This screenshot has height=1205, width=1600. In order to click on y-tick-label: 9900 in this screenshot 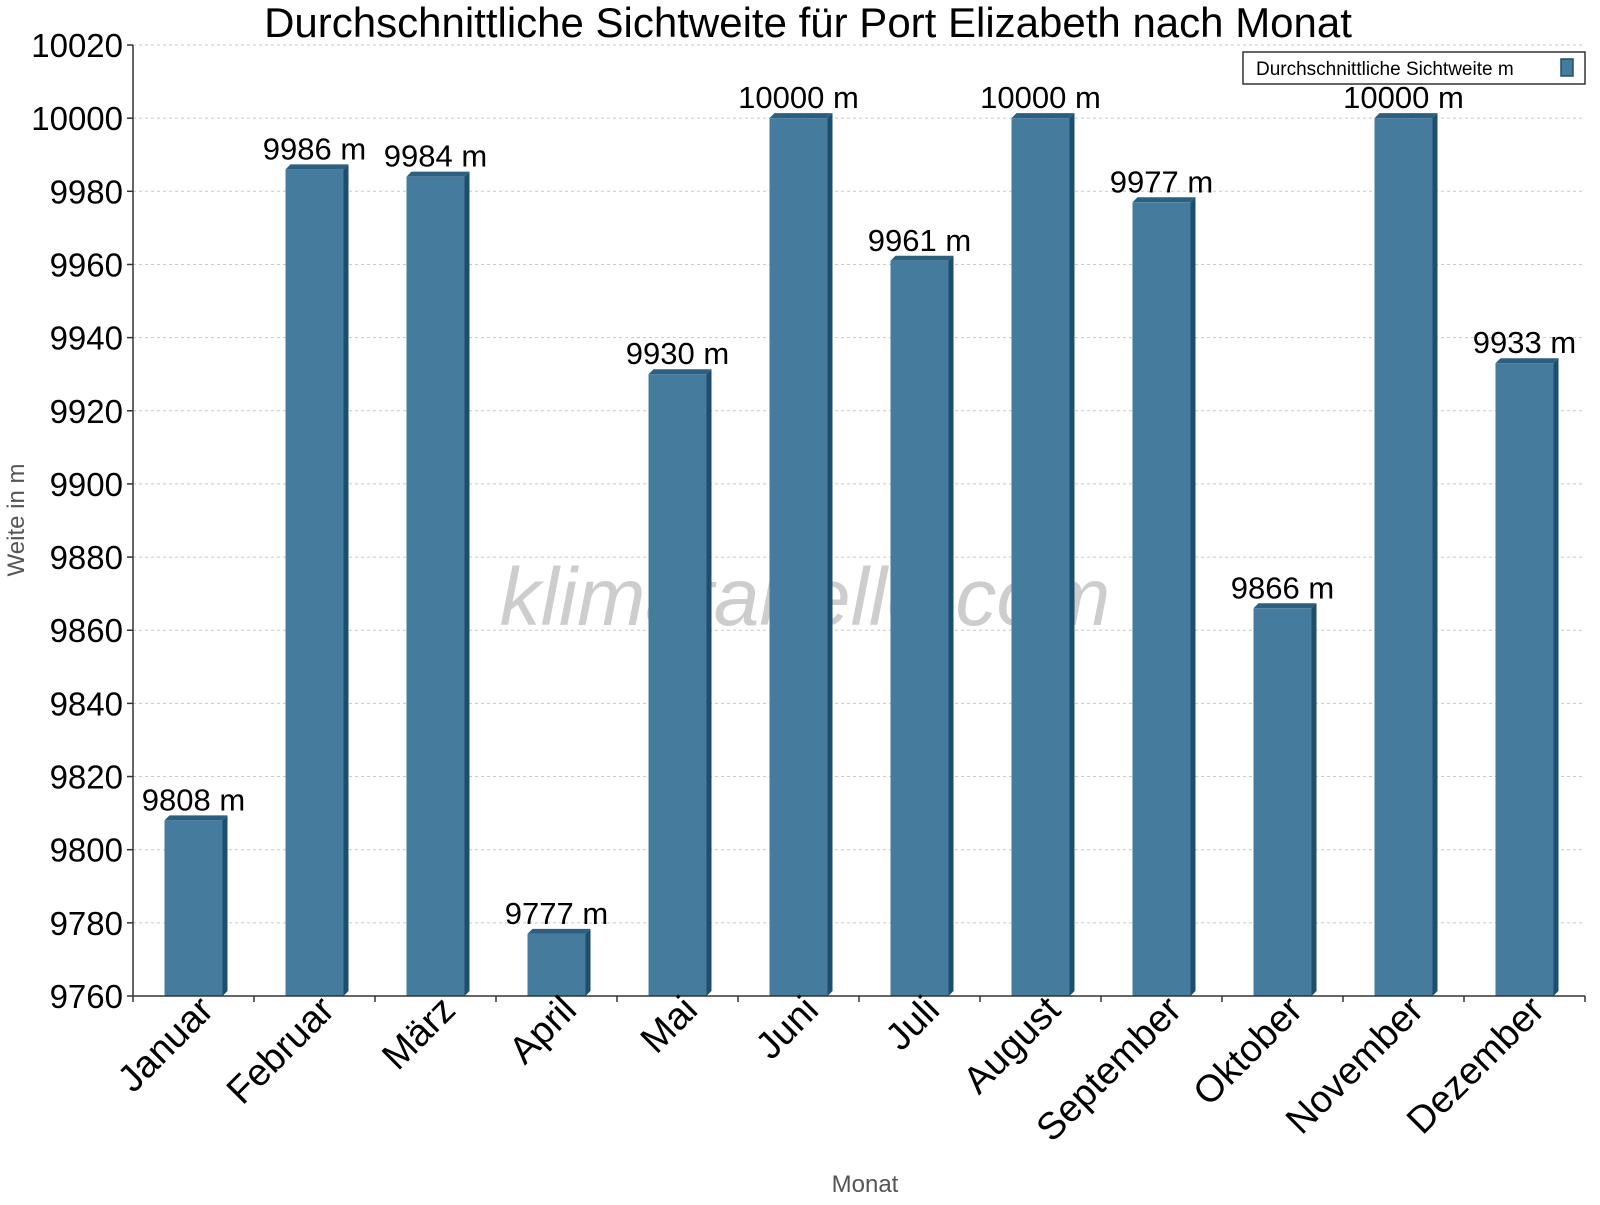, I will do `click(86, 484)`.